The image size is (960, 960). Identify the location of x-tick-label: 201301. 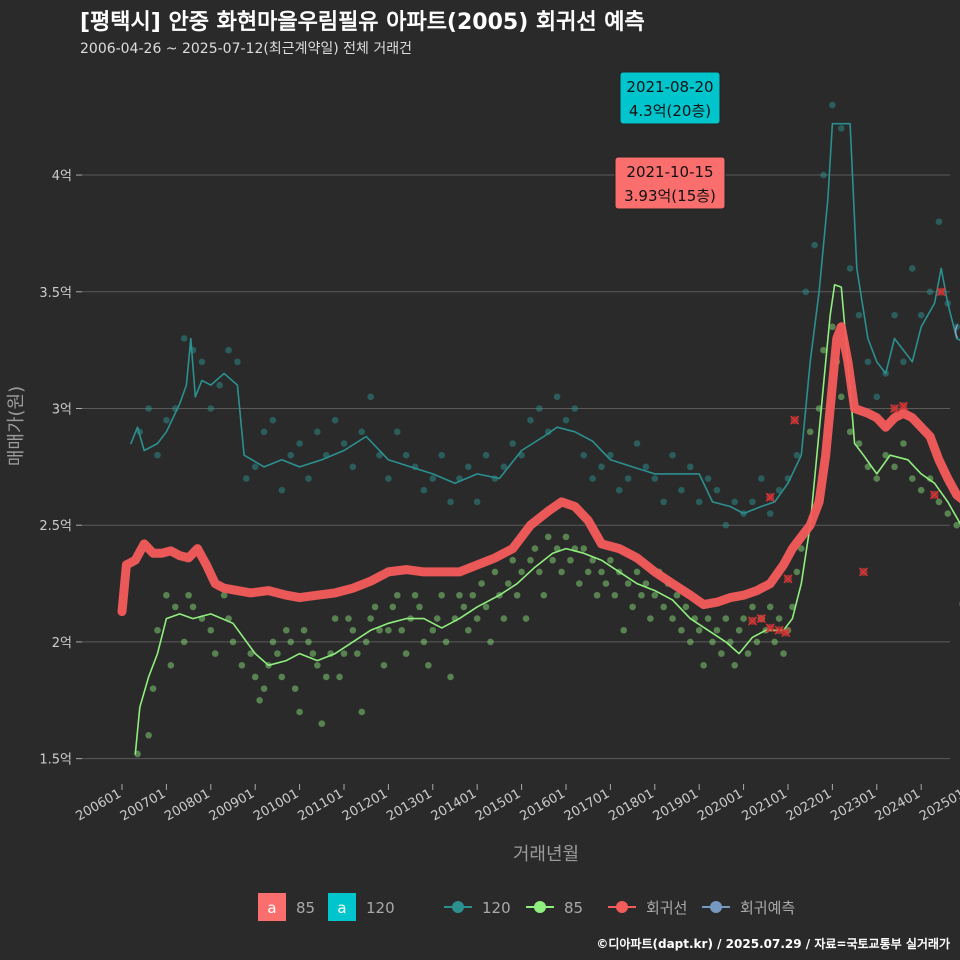
(409, 805).